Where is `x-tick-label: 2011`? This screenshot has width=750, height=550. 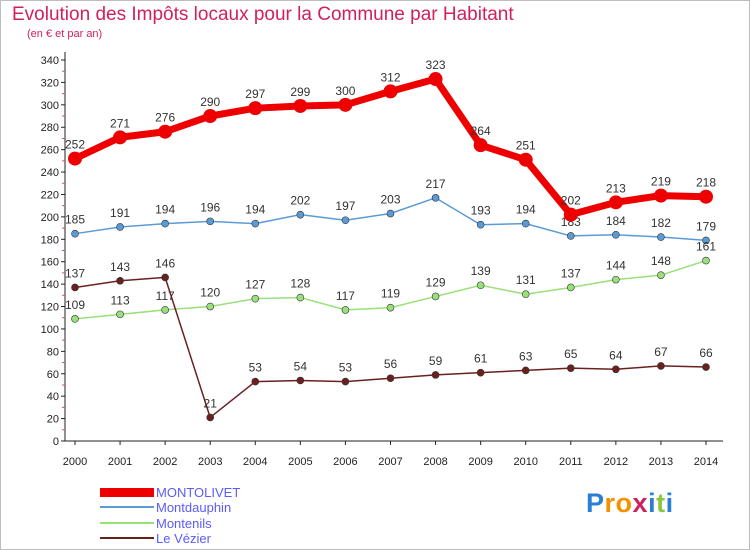
x-tick-label: 2011 is located at coordinates (571, 462).